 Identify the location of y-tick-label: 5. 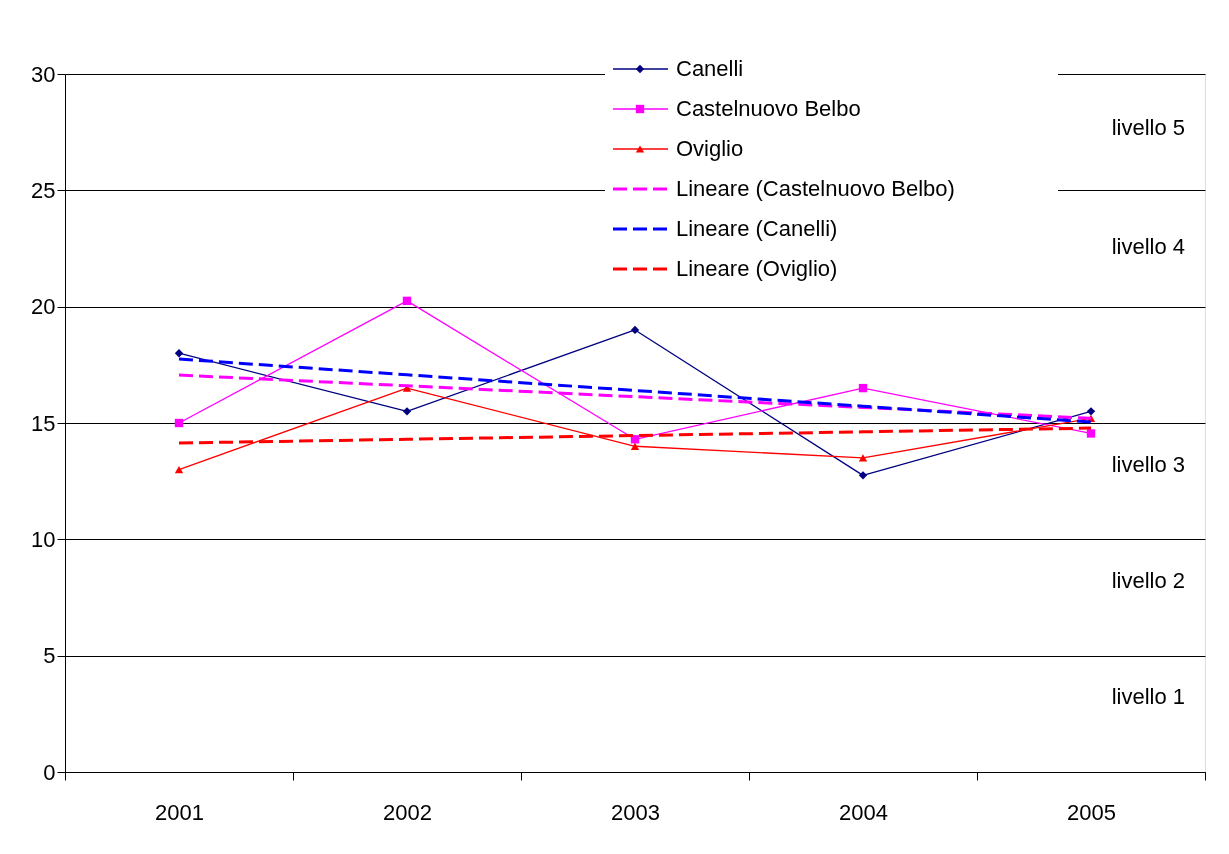
(49, 656).